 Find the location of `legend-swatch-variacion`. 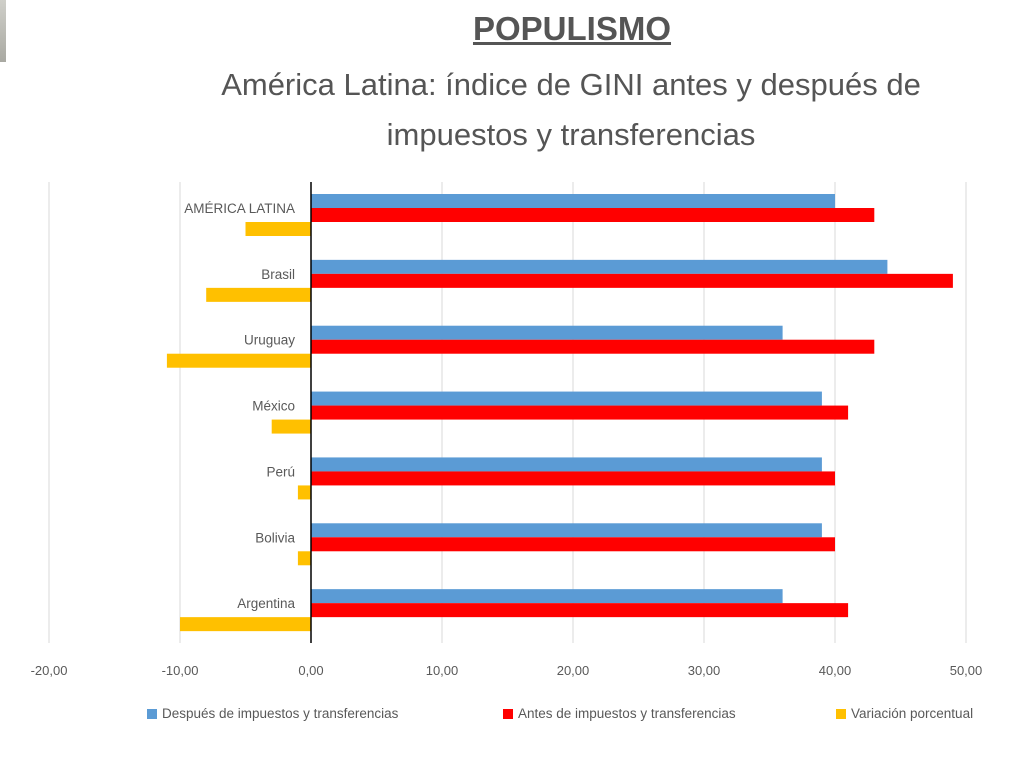

legend-swatch-variacion is located at coordinates (841, 713).